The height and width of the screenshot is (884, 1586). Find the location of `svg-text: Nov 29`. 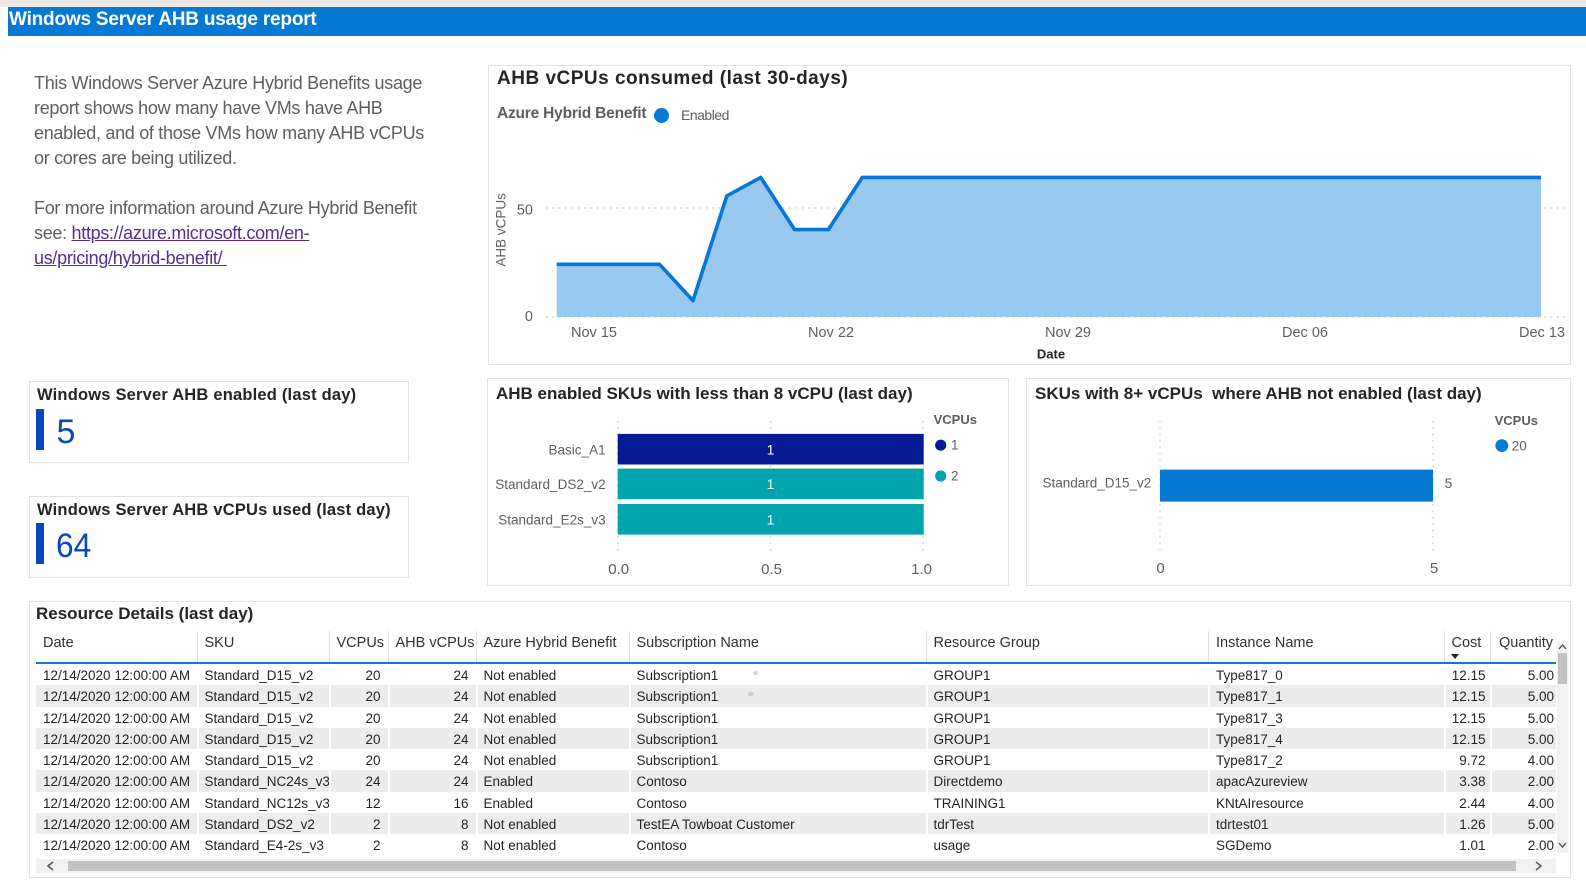

svg-text: Nov 29 is located at coordinates (1068, 333).